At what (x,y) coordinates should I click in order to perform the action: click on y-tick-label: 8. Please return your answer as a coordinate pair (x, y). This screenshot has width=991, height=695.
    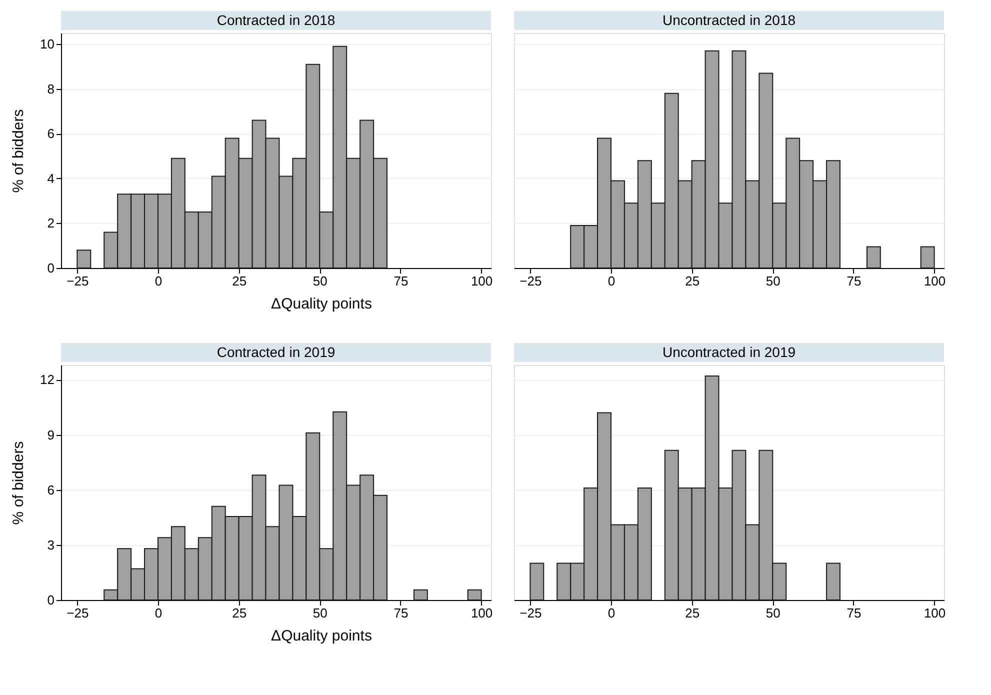
    Looking at the image, I should click on (50, 88).